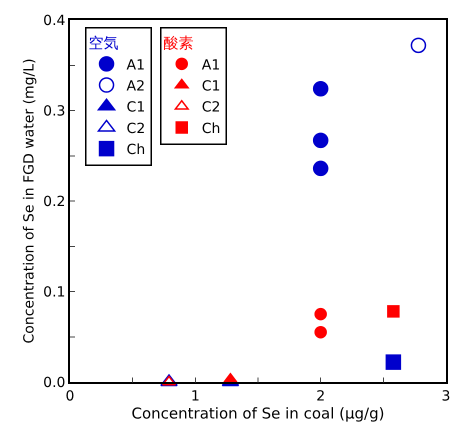 The width and height of the screenshot is (462, 432). Describe the element at coordinates (446, 396) in the screenshot. I see `x-tick-label: 3` at that location.